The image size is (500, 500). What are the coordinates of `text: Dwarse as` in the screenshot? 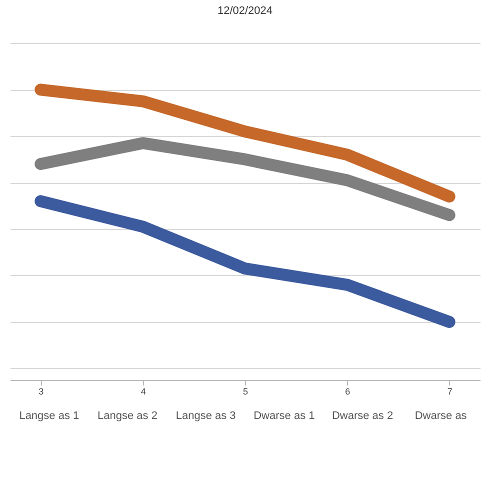 It's located at (441, 416).